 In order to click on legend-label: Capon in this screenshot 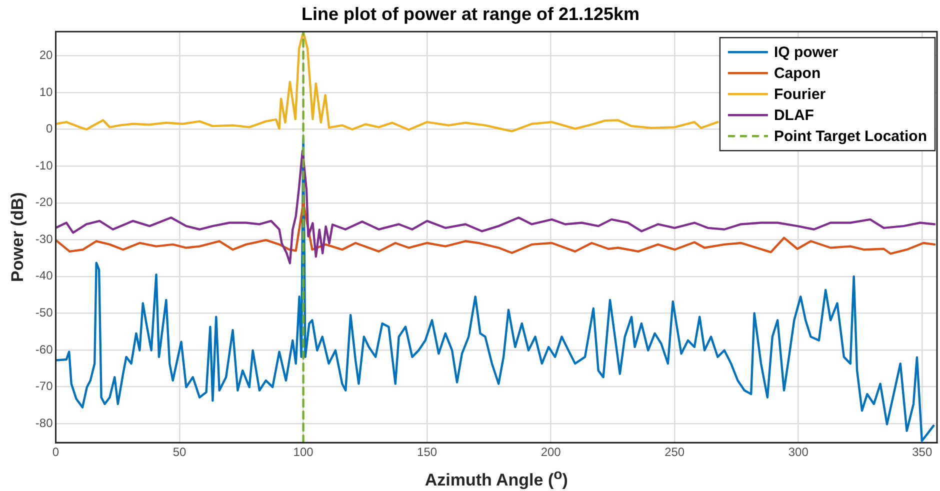, I will do `click(797, 73)`.